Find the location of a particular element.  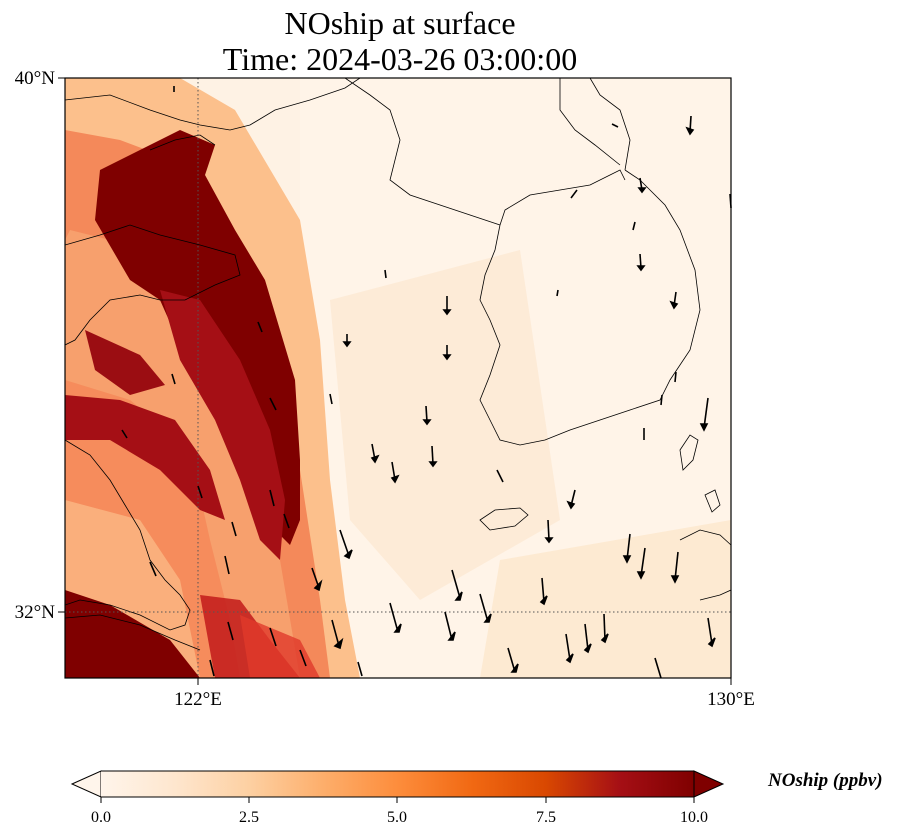

plot-title-line2: Time: 2024-03-26 03:00:00 is located at coordinates (400, 59).